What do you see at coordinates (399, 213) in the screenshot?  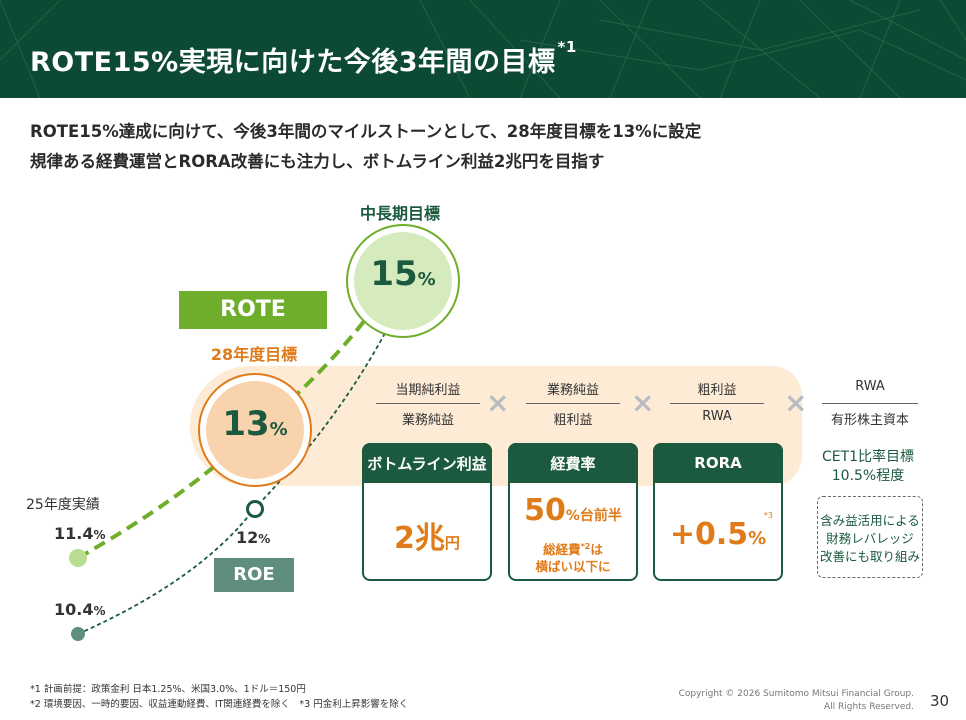 I see `mid-long-label: 中長期目標` at bounding box center [399, 213].